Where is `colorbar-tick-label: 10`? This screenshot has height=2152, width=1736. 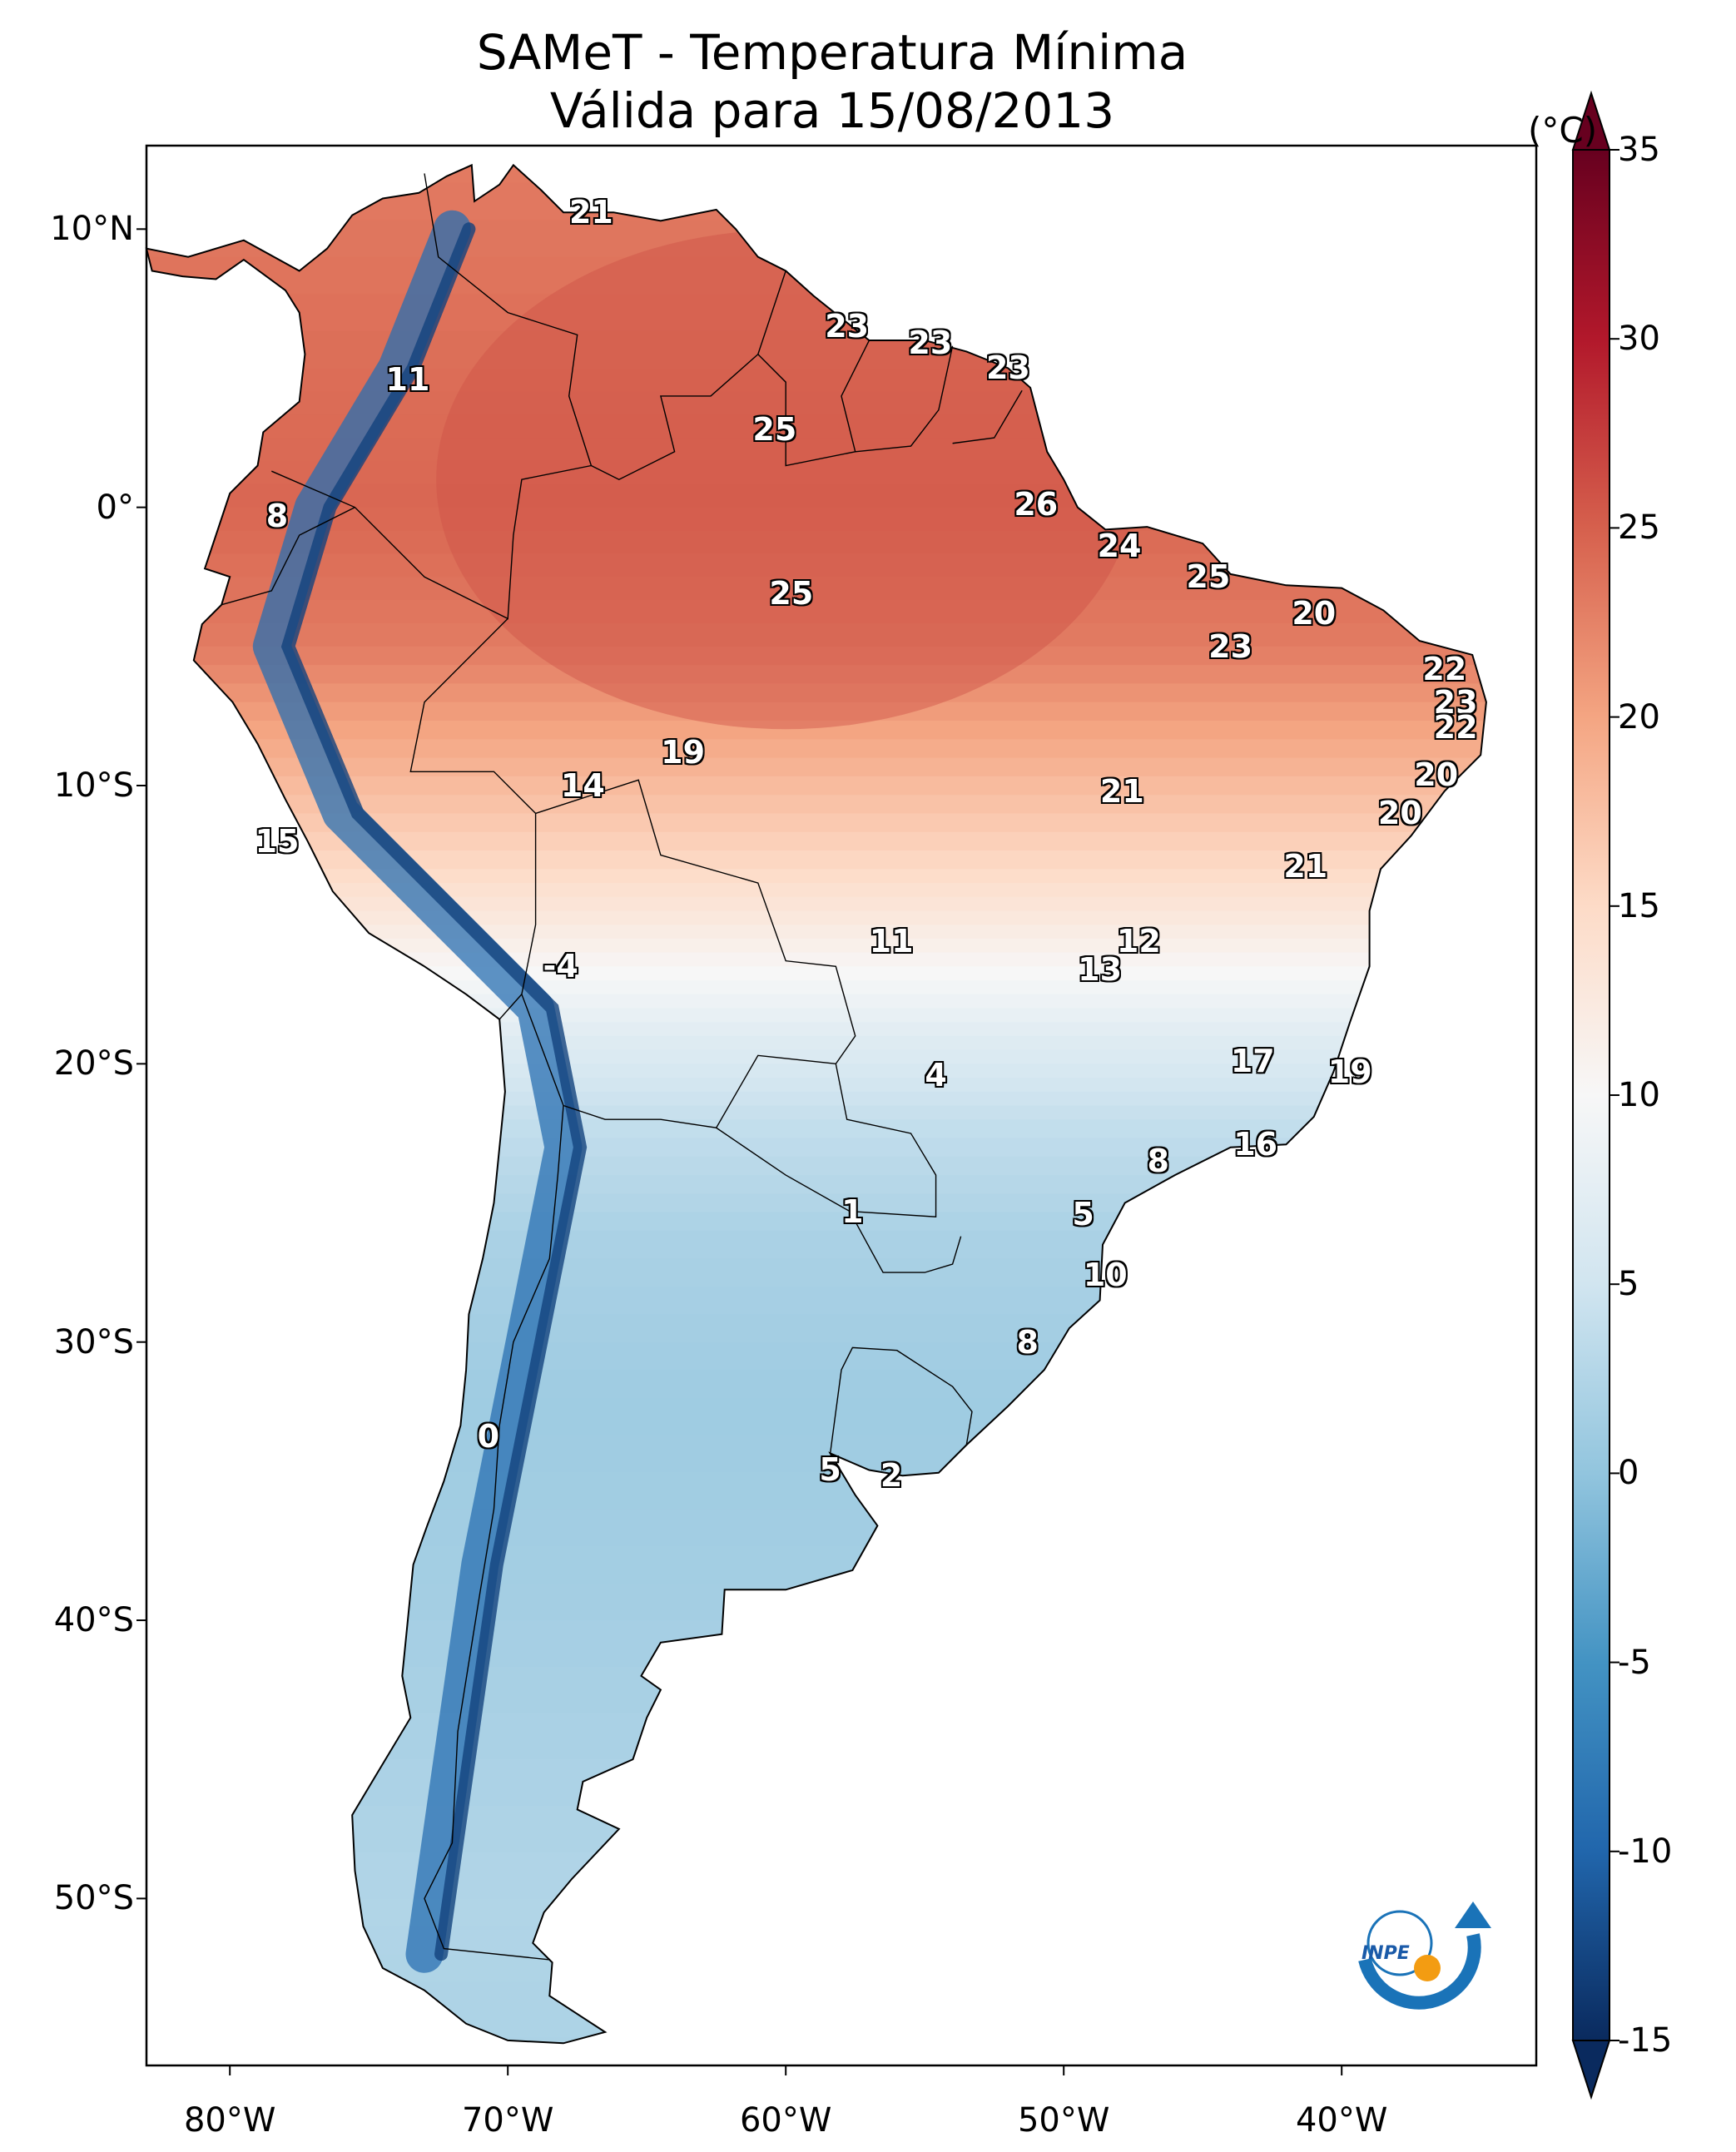 colorbar-tick-label: 10 is located at coordinates (1639, 1095).